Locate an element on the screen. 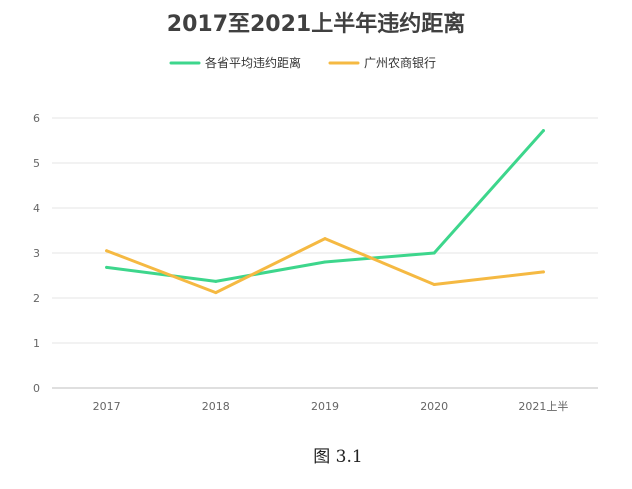  x-tick-label: 2017 is located at coordinates (107, 406).